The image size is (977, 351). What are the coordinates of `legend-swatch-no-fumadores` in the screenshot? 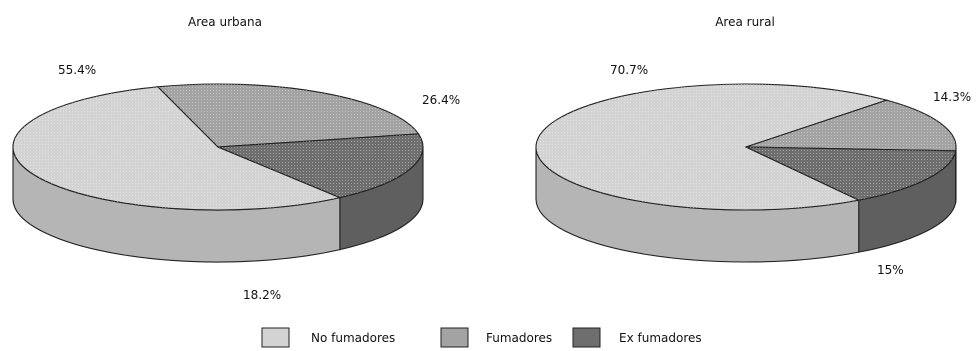 It's located at (275, 337).